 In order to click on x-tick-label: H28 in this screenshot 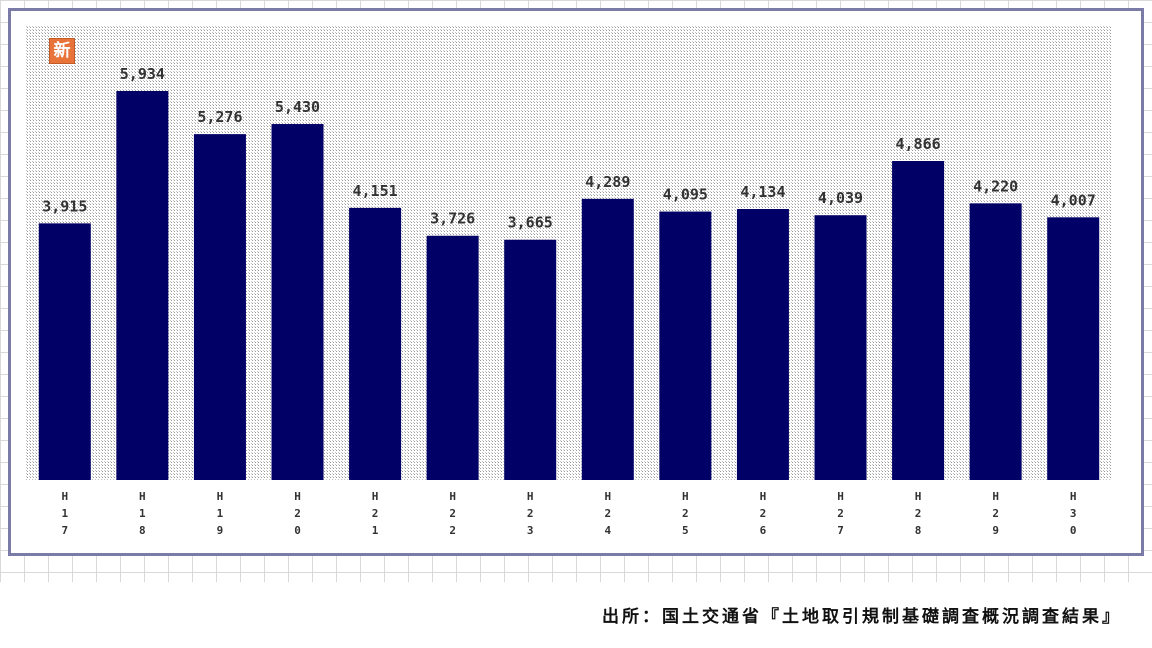, I will do `click(918, 513)`.